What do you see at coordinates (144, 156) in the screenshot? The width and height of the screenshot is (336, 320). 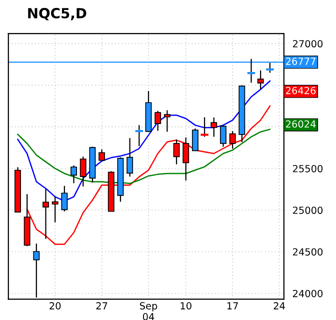 I see `line-series` at bounding box center [144, 156].